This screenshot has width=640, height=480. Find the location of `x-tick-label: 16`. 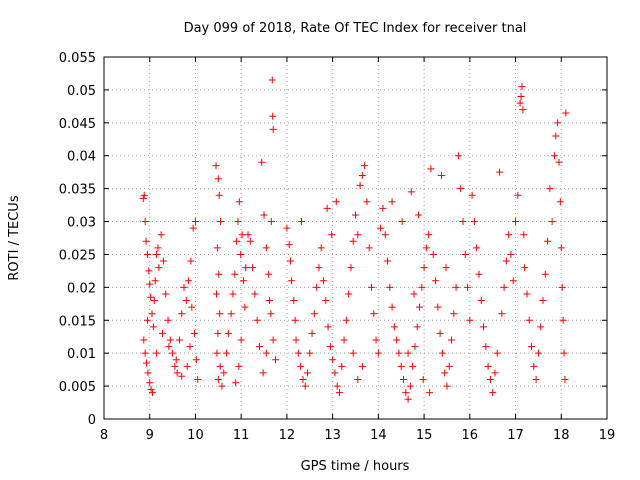

x-tick-label: 16 is located at coordinates (470, 435).